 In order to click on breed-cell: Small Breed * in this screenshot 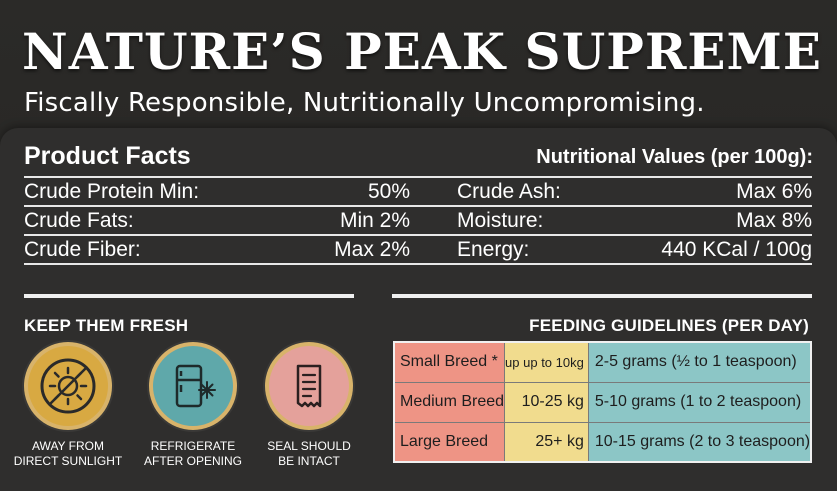, I will do `click(449, 362)`.